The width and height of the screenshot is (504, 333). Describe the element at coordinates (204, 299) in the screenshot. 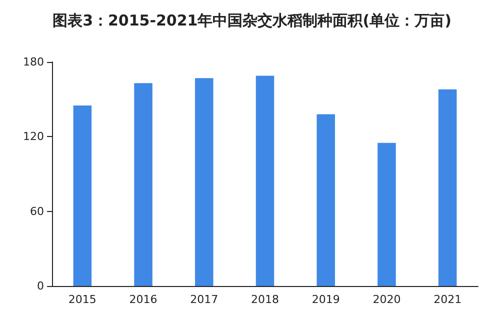

I see `x-tick-label: 2017` at that location.